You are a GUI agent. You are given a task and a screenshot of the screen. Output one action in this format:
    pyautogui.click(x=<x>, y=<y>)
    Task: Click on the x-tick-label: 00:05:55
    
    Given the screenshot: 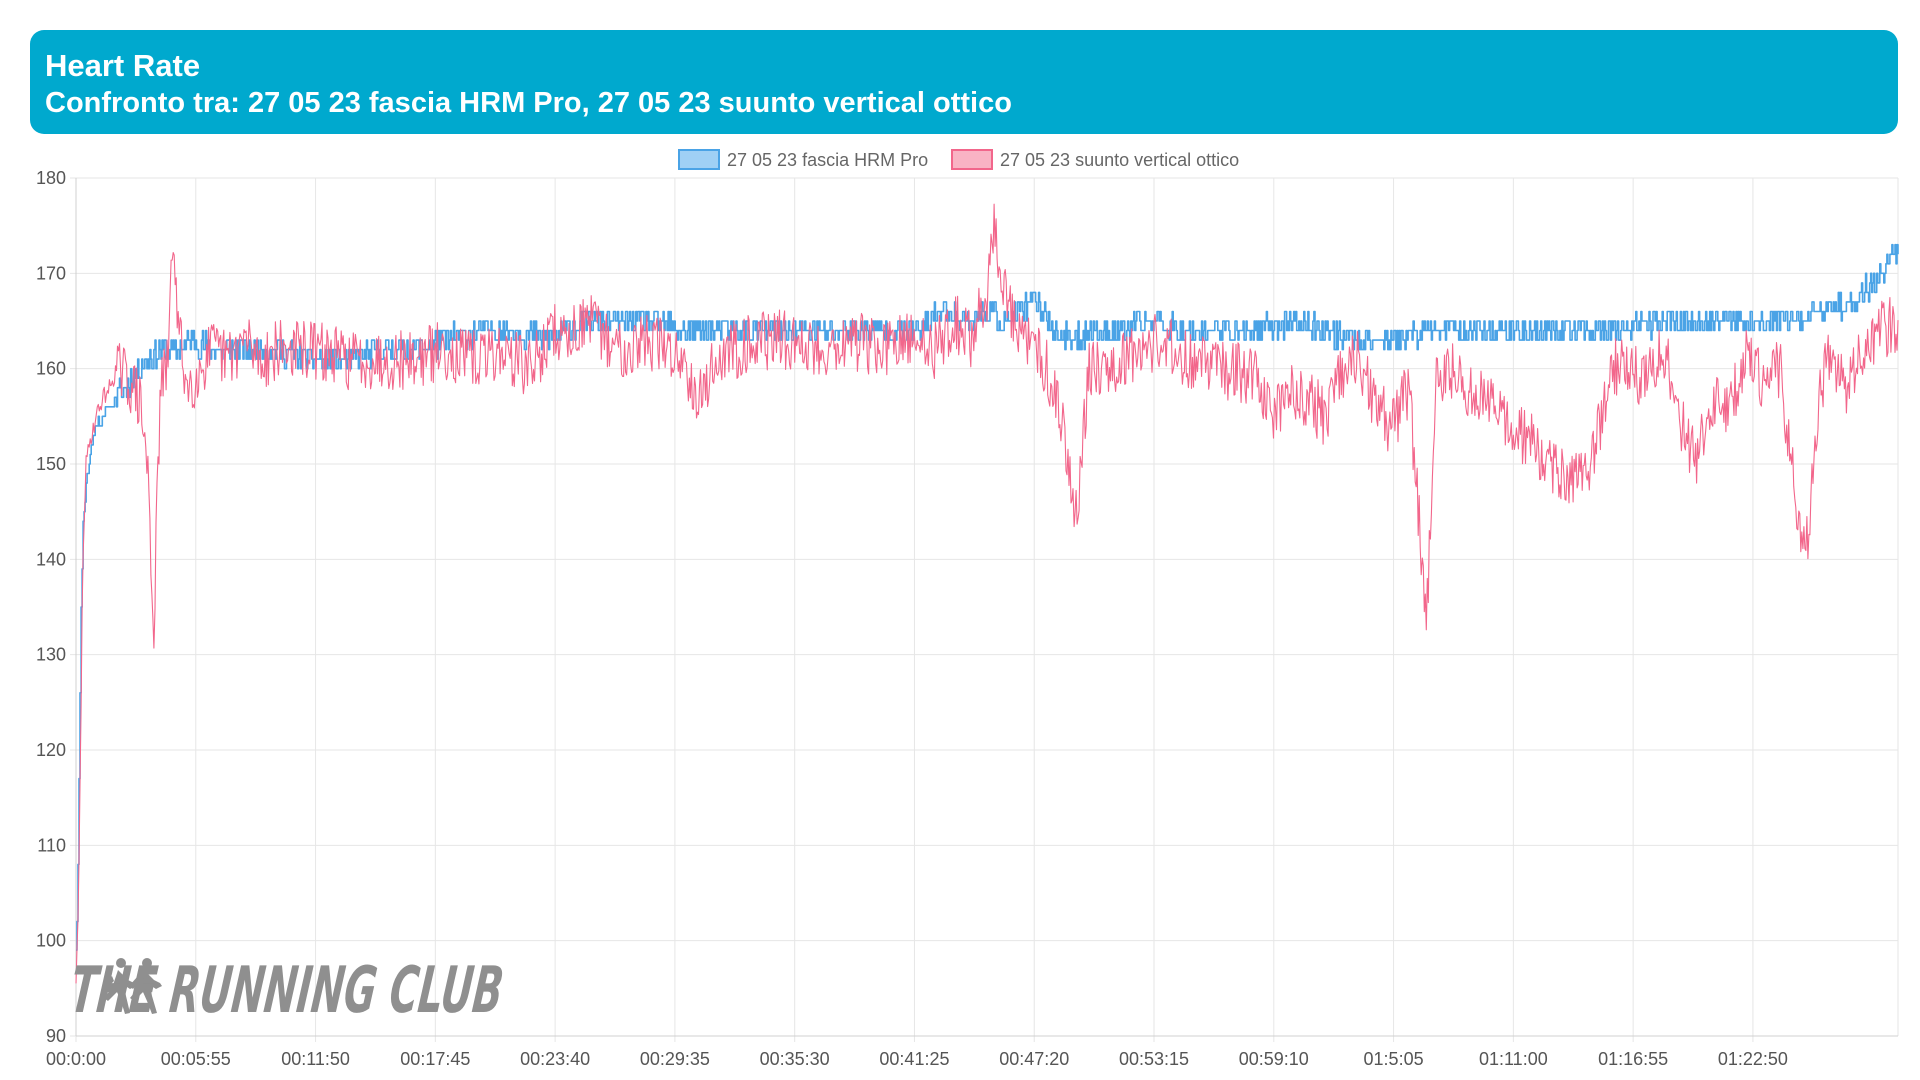 What is the action you would take?
    pyautogui.click(x=196, y=1059)
    